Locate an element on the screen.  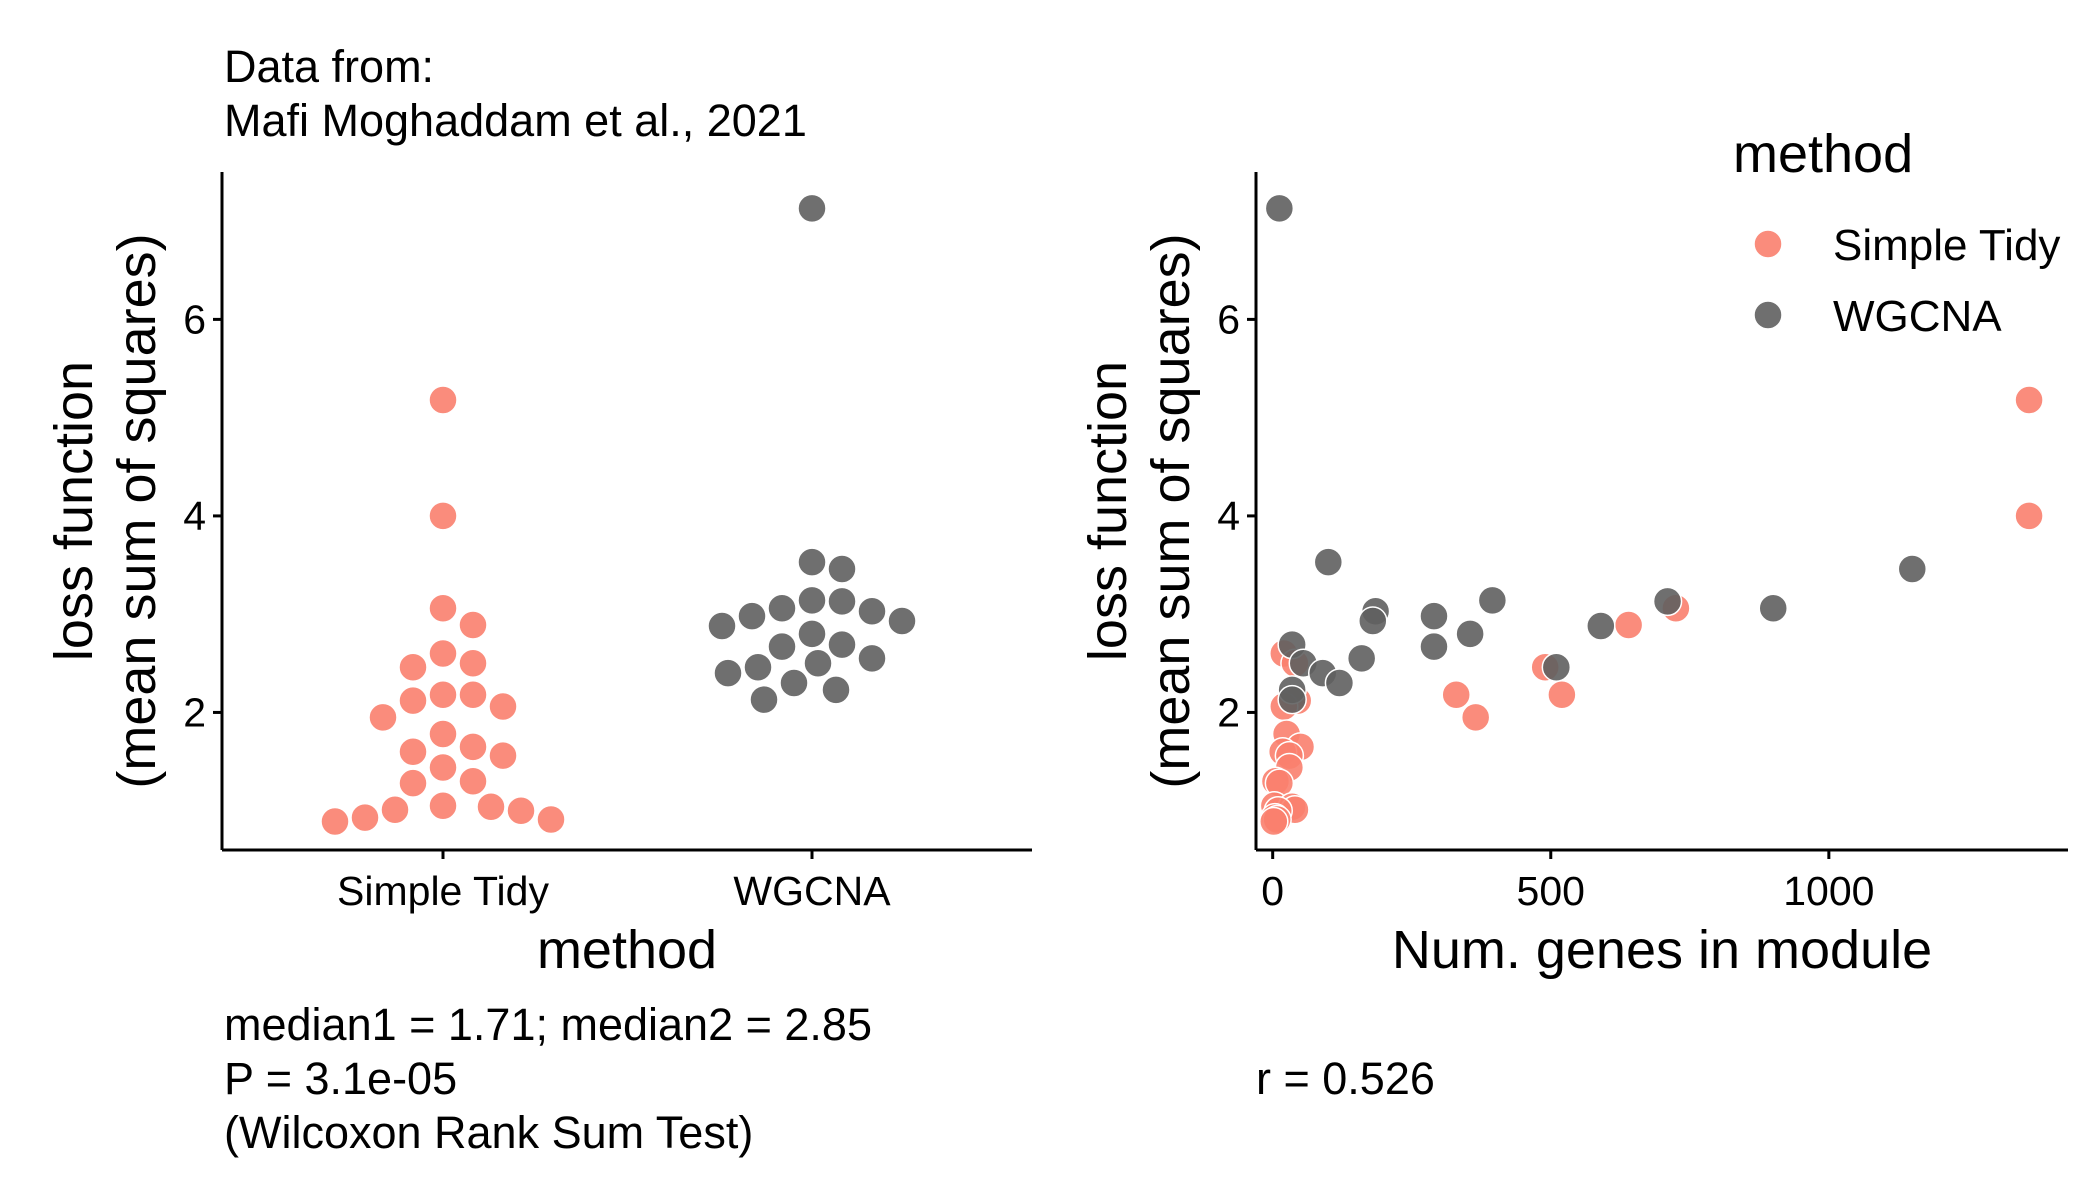
panel2-x-tick-label-0: 0 is located at coordinates (1272, 891).